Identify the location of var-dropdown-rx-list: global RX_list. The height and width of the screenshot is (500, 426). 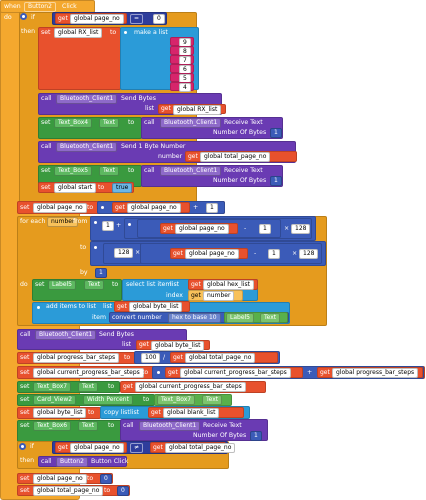
(78, 33).